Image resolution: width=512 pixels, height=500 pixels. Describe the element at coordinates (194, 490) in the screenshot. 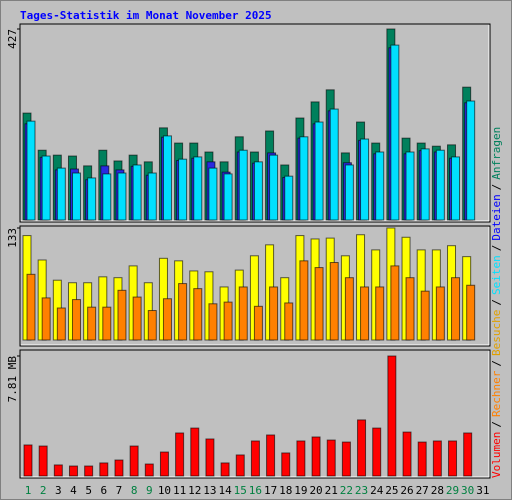

I see `x-tick-label: 12` at that location.